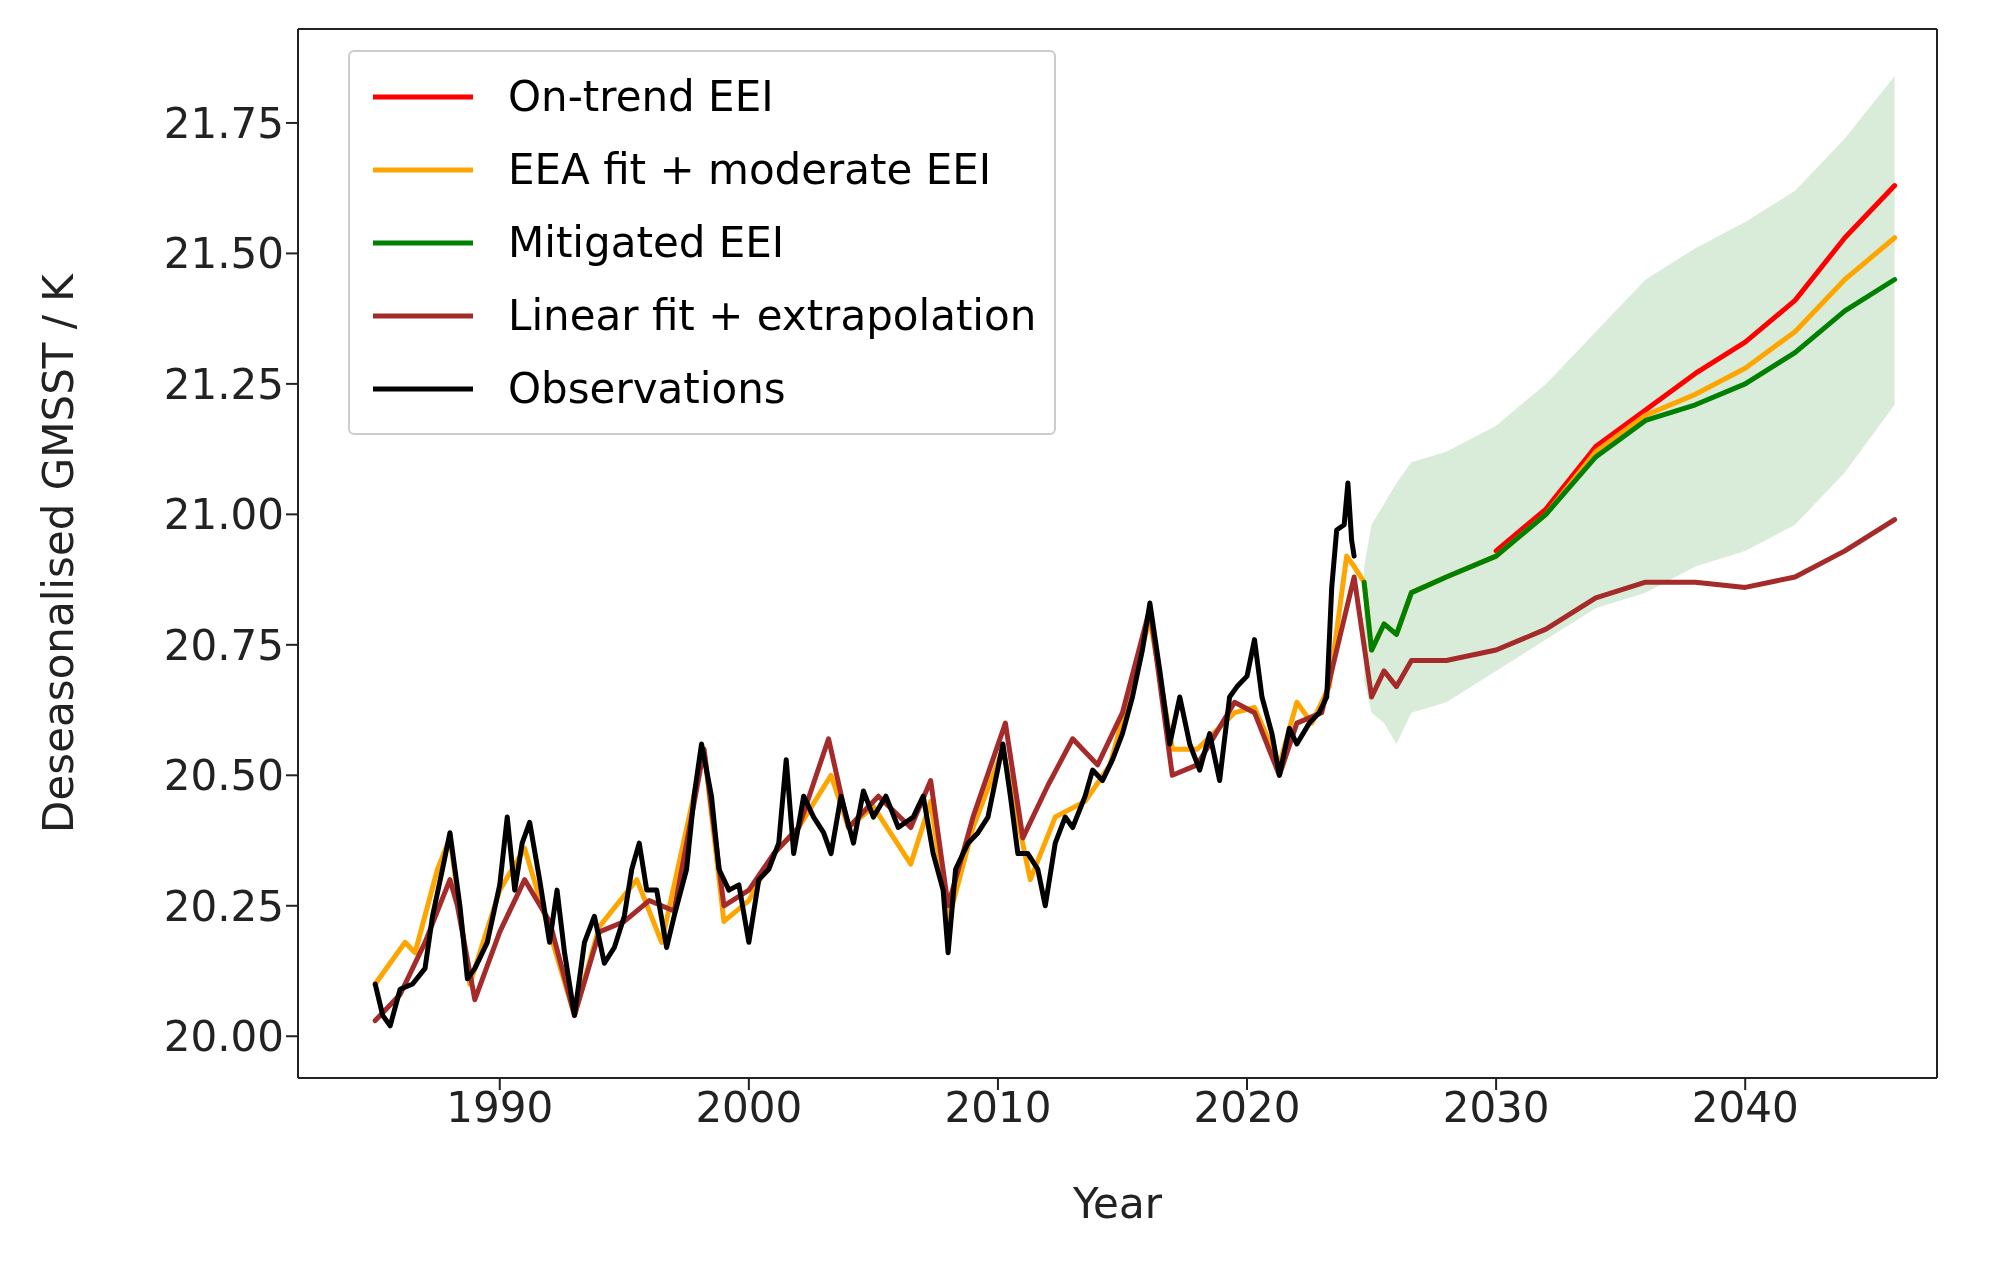 The height and width of the screenshot is (1269, 2013). I want to click on y-axis-title: Deseasonalised GMSST / K, so click(58, 552).